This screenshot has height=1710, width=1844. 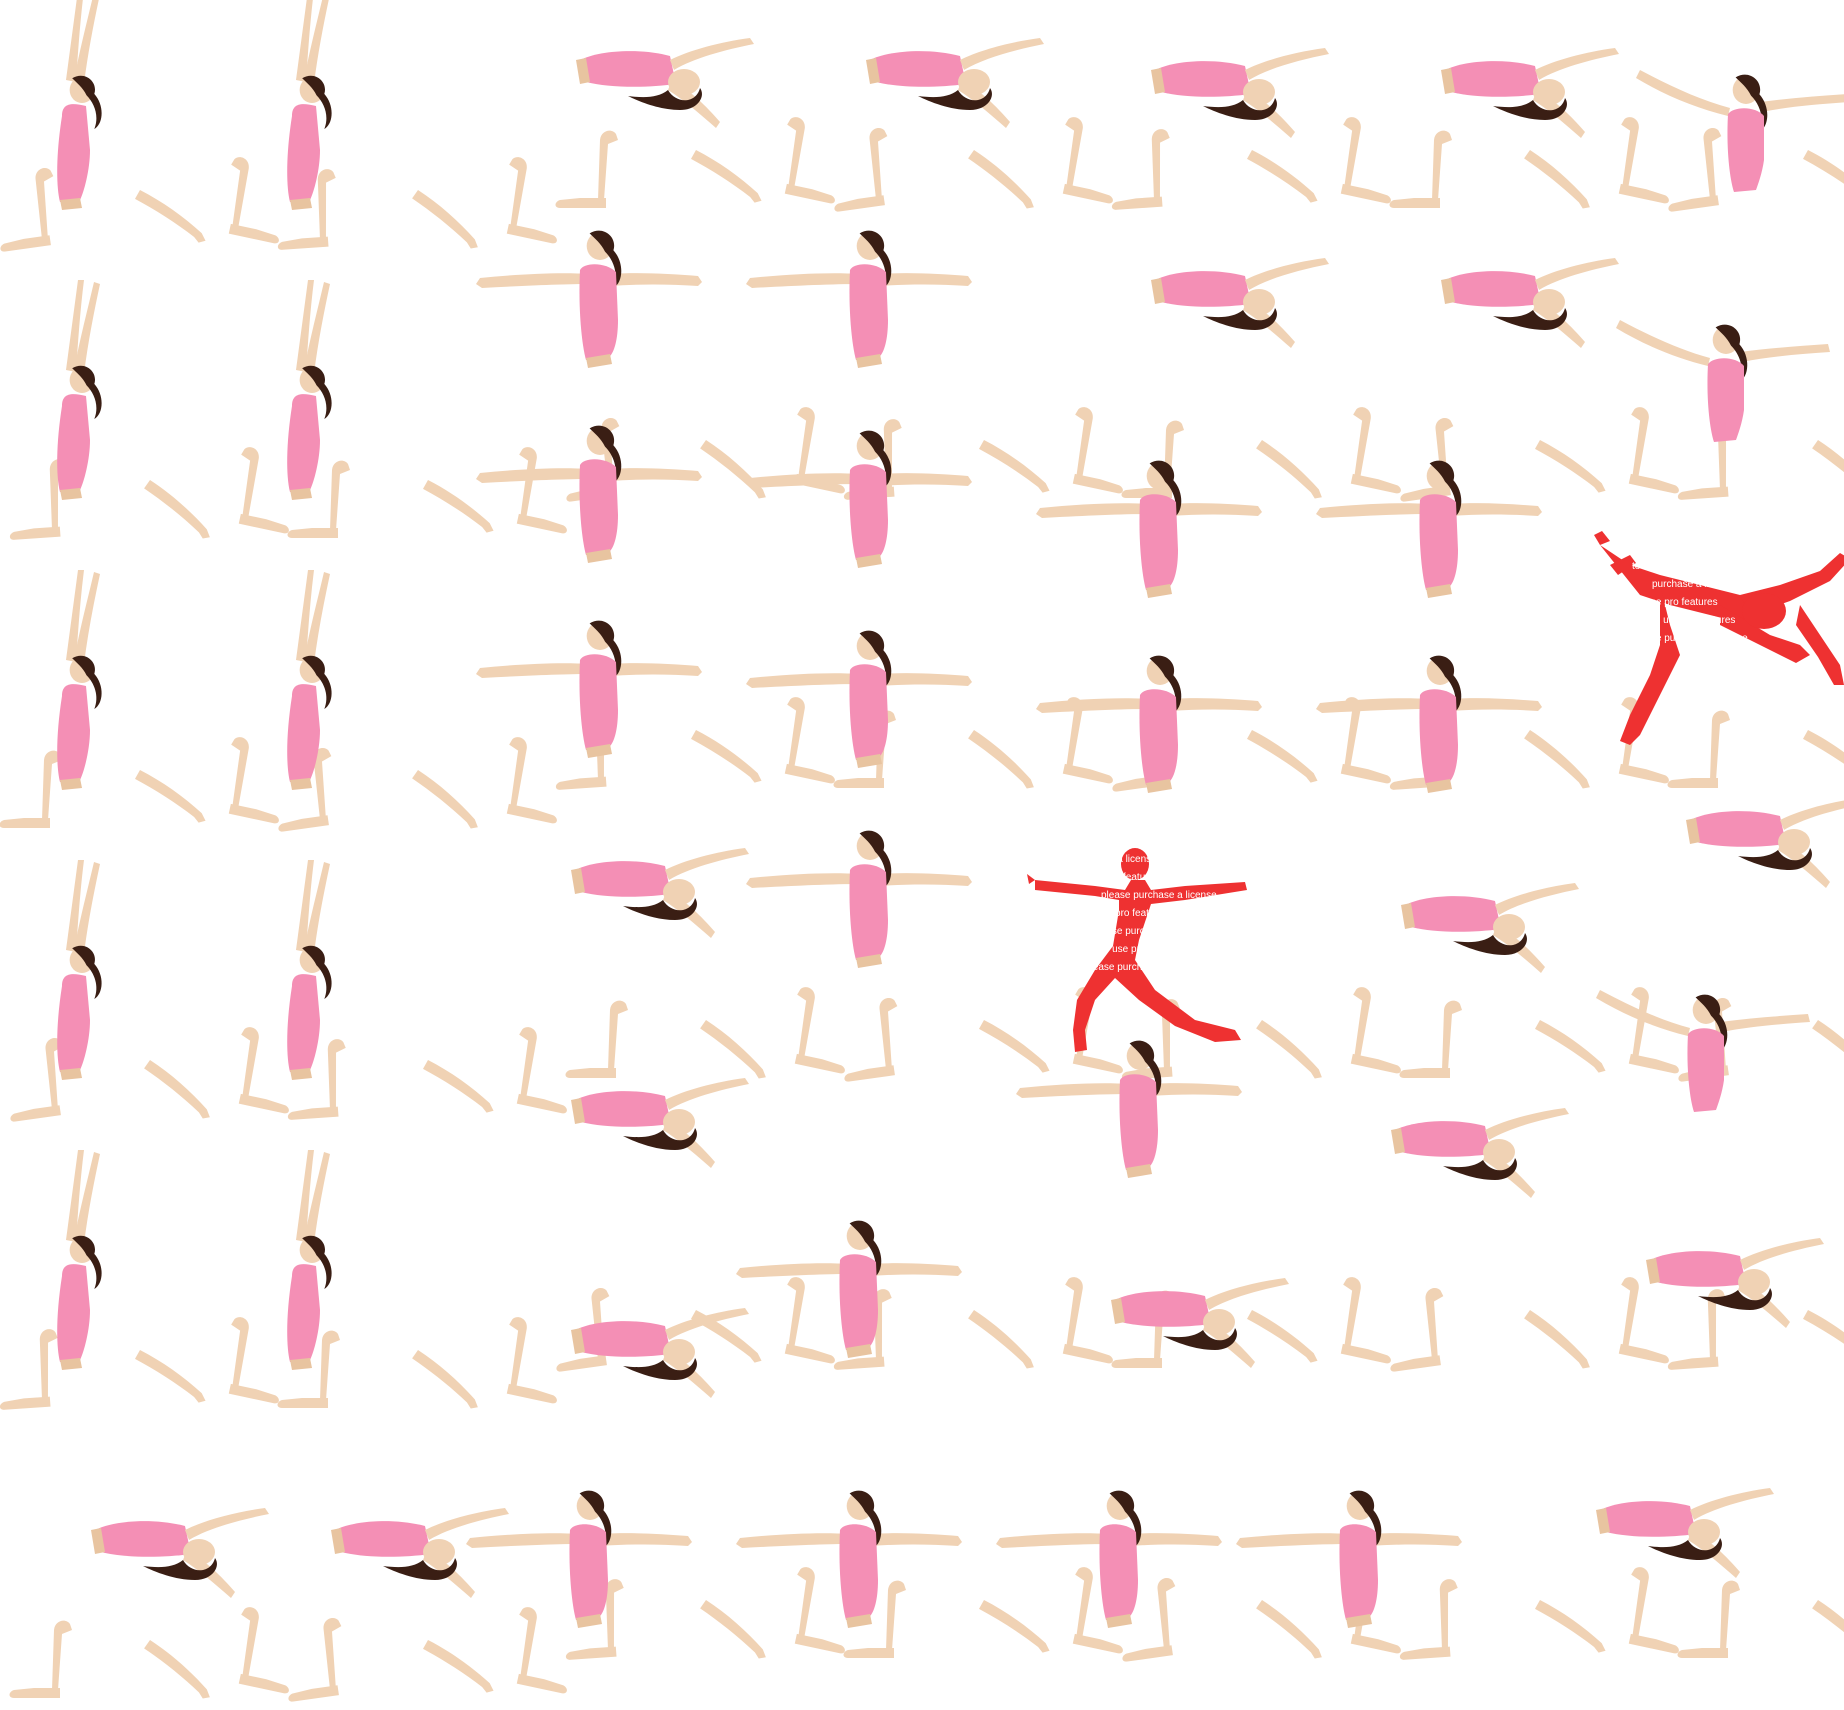 What do you see at coordinates (1740, 131) in the screenshot?
I see `figure-side-bend` at bounding box center [1740, 131].